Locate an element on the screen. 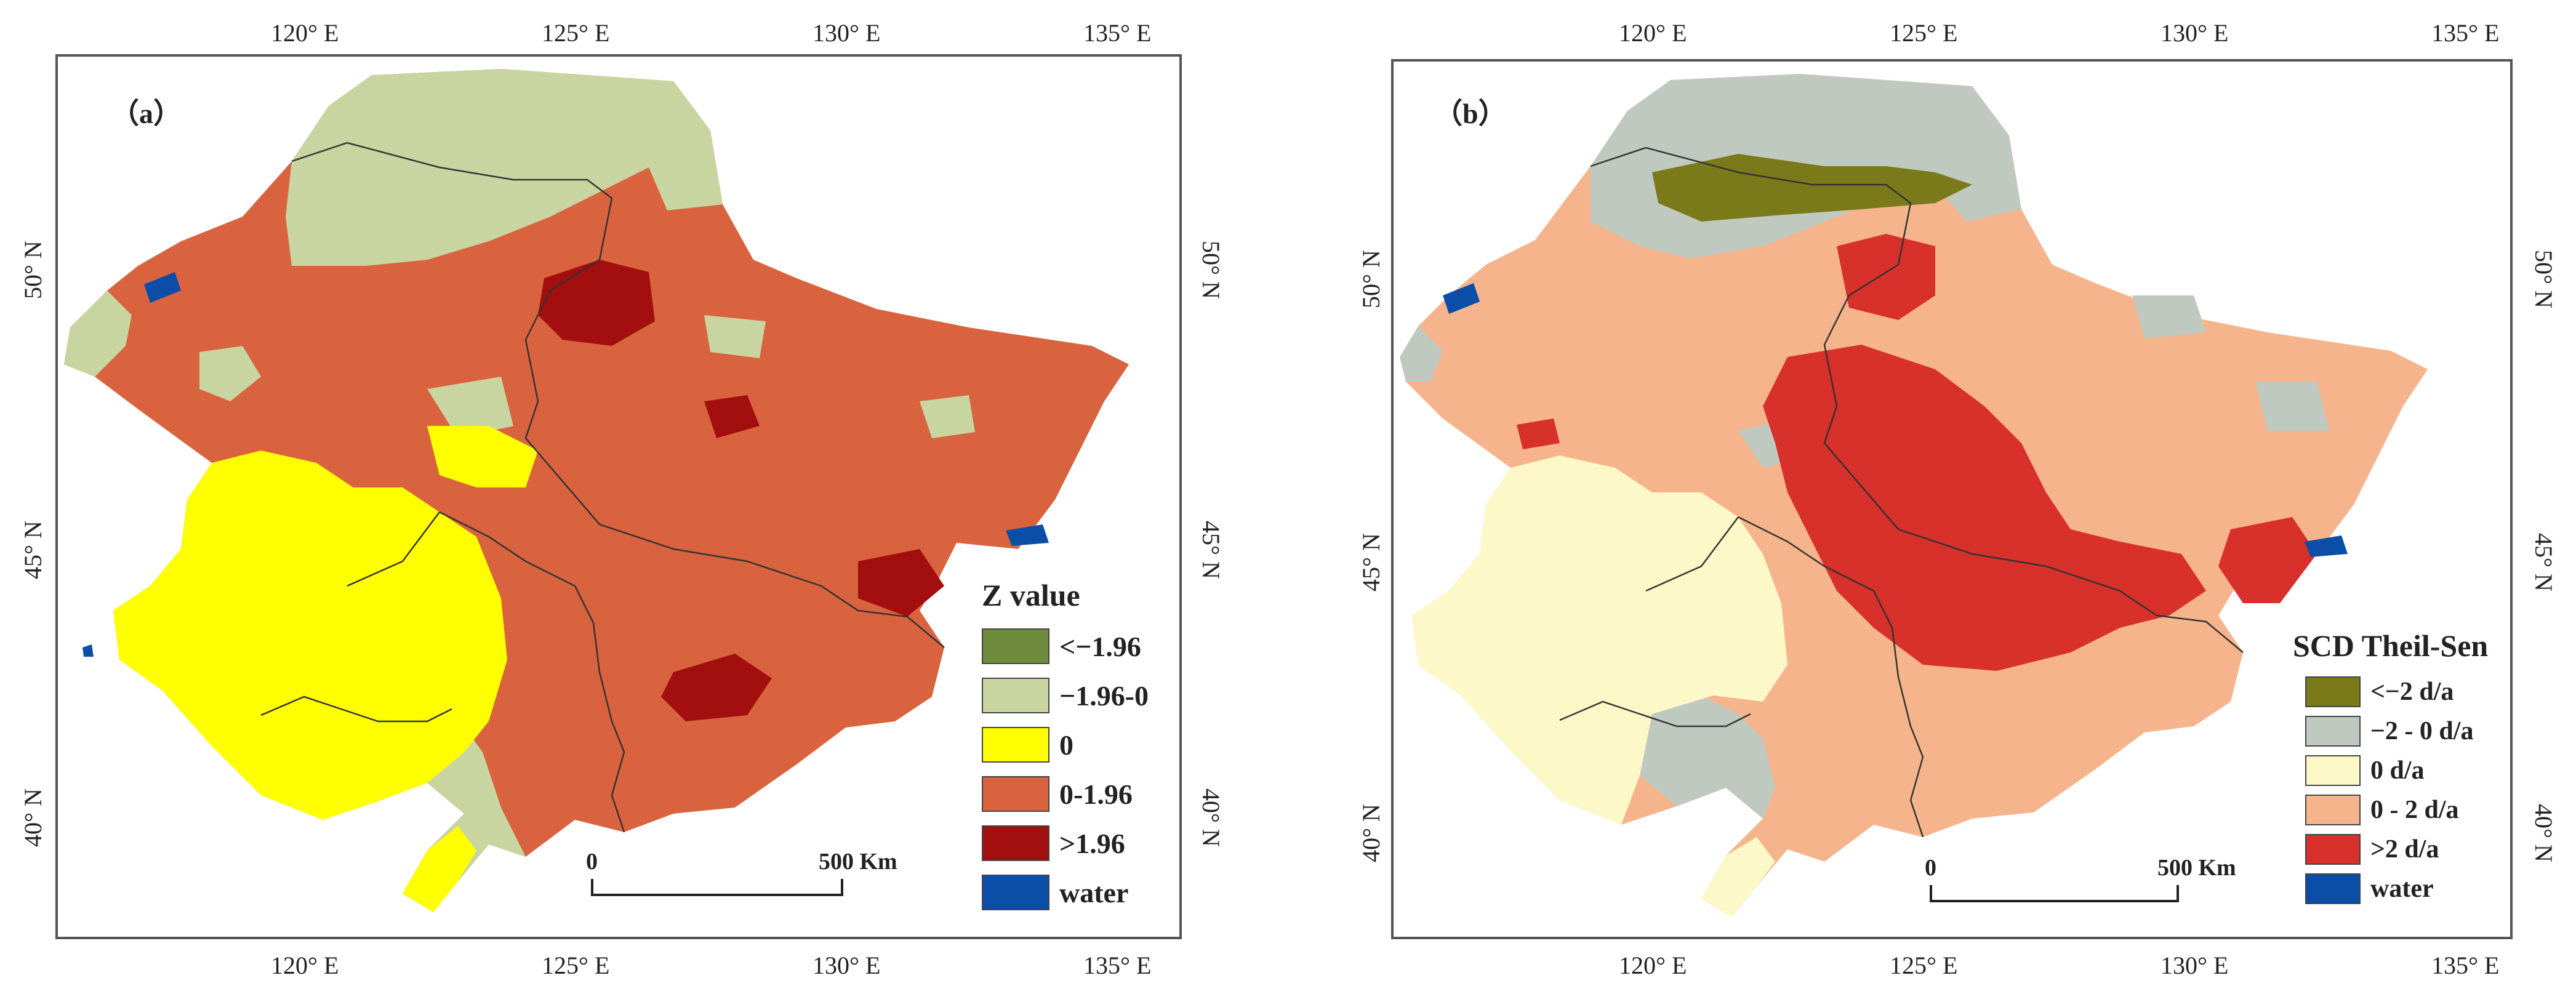 The image size is (2576, 1002). legend-item: 0 d/a is located at coordinates (2396, 770).